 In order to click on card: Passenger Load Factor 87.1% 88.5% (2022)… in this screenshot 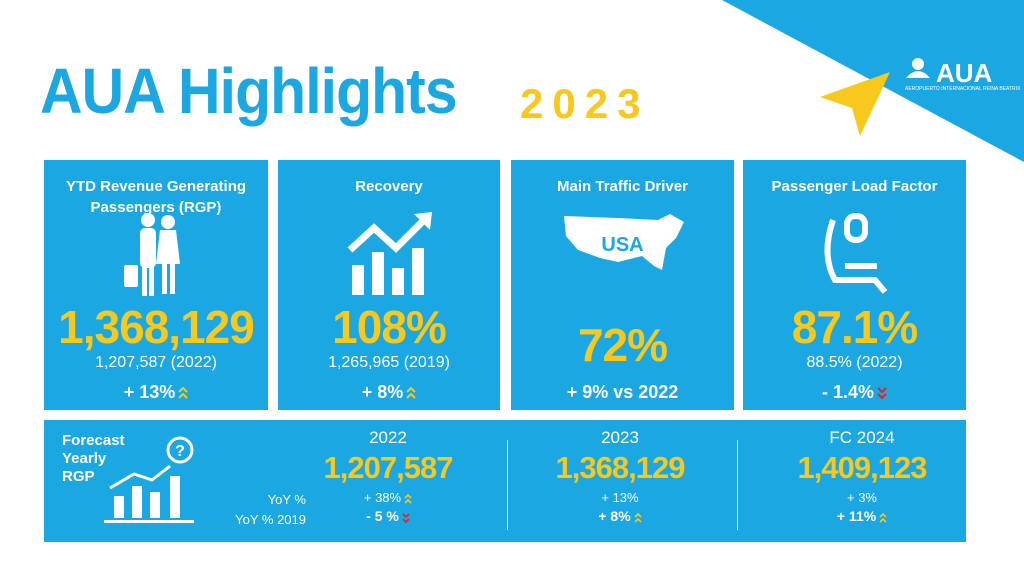, I will do `click(854, 285)`.